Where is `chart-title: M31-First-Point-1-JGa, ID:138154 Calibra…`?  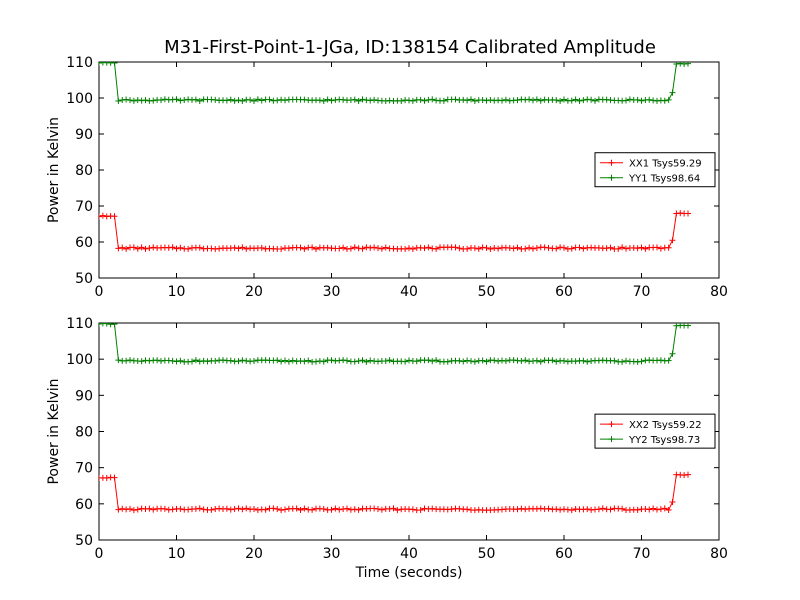 chart-title: M31-First-Point-1-JGa, ID:138154 Calibra… is located at coordinates (410, 47).